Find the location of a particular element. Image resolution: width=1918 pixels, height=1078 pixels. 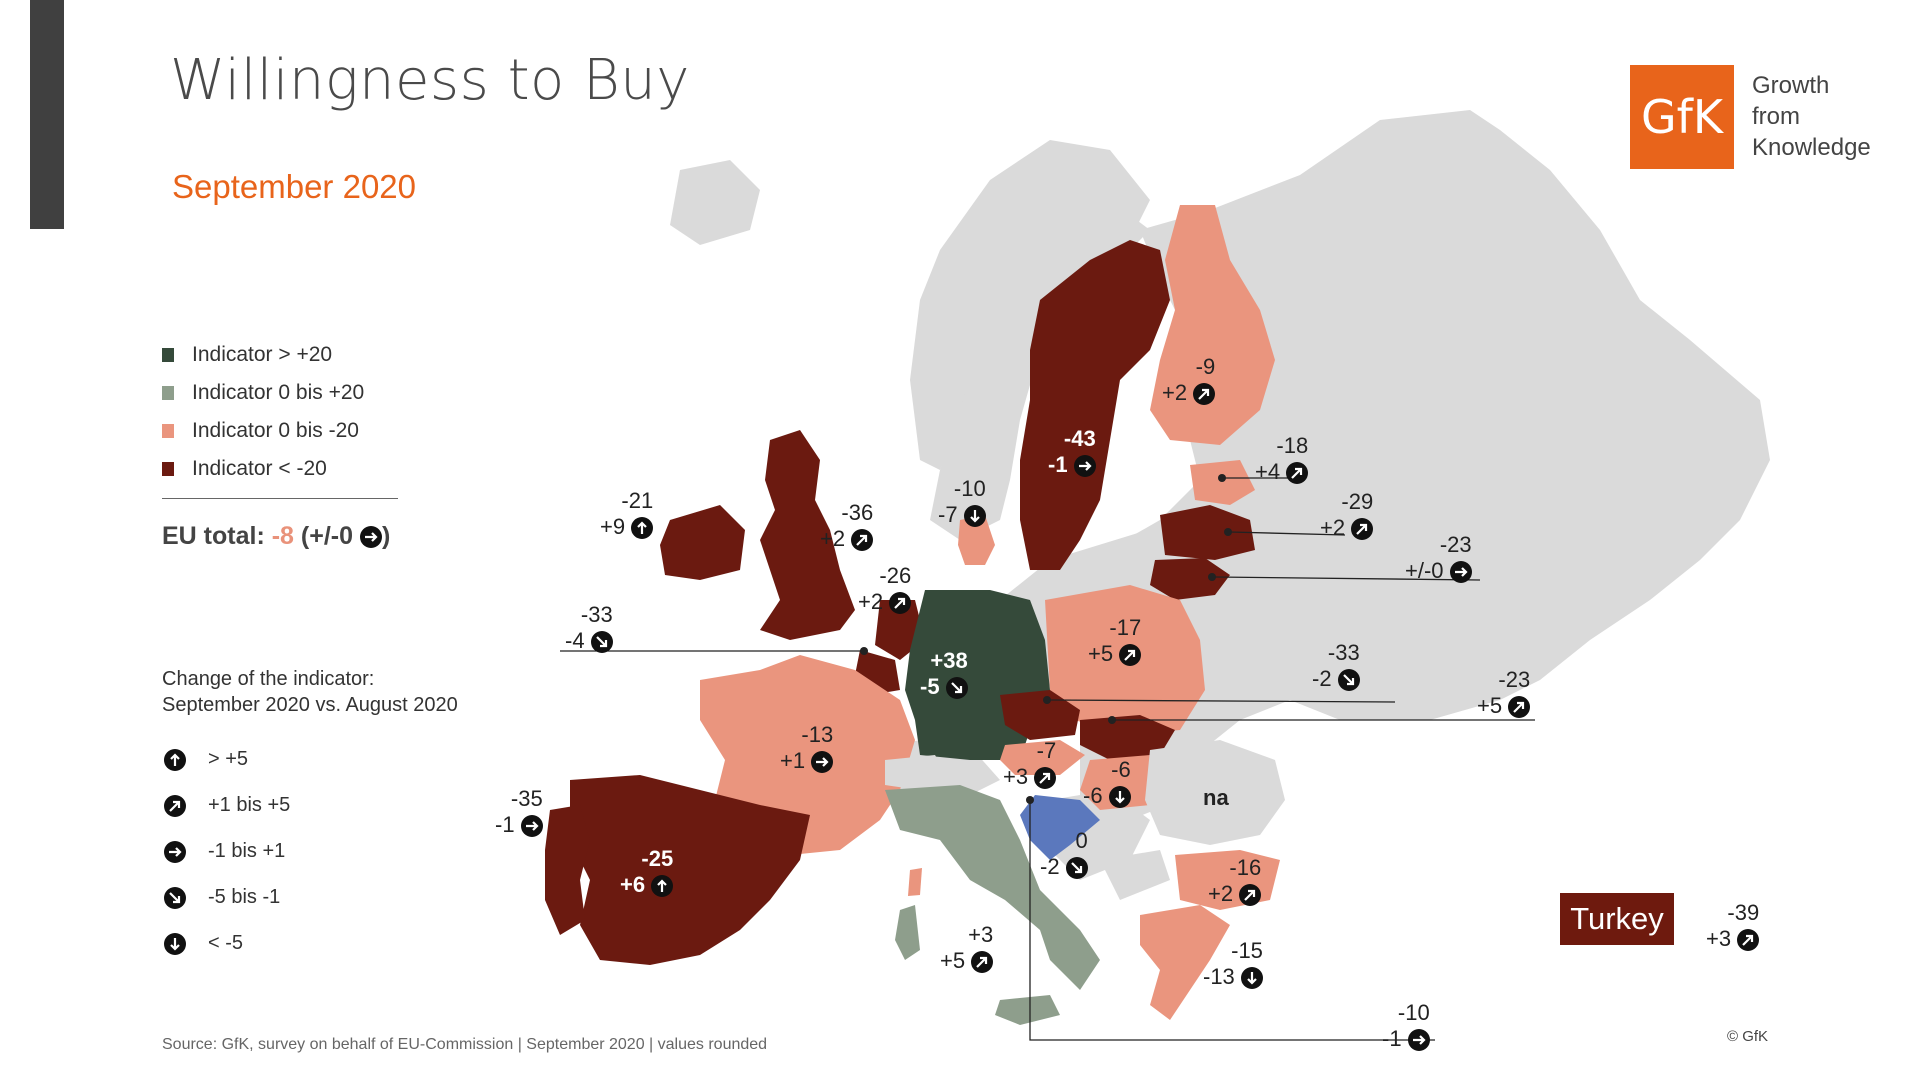

eu-total-close: ) is located at coordinates (386, 536).